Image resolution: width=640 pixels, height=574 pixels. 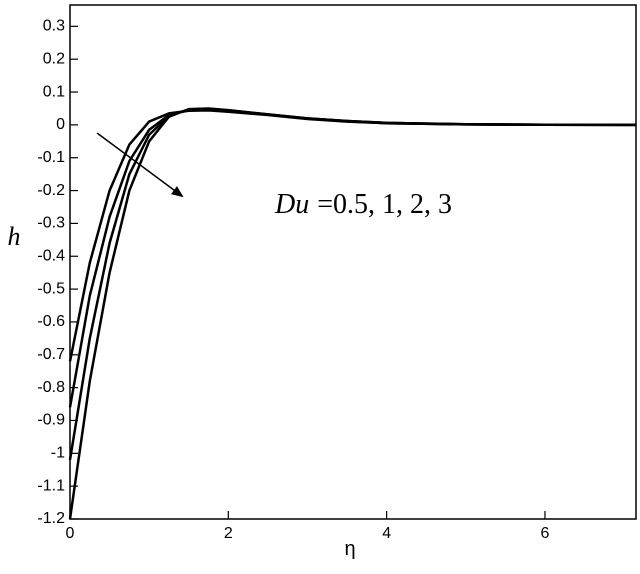 I want to click on x-tick-label: 0, so click(x=70, y=533).